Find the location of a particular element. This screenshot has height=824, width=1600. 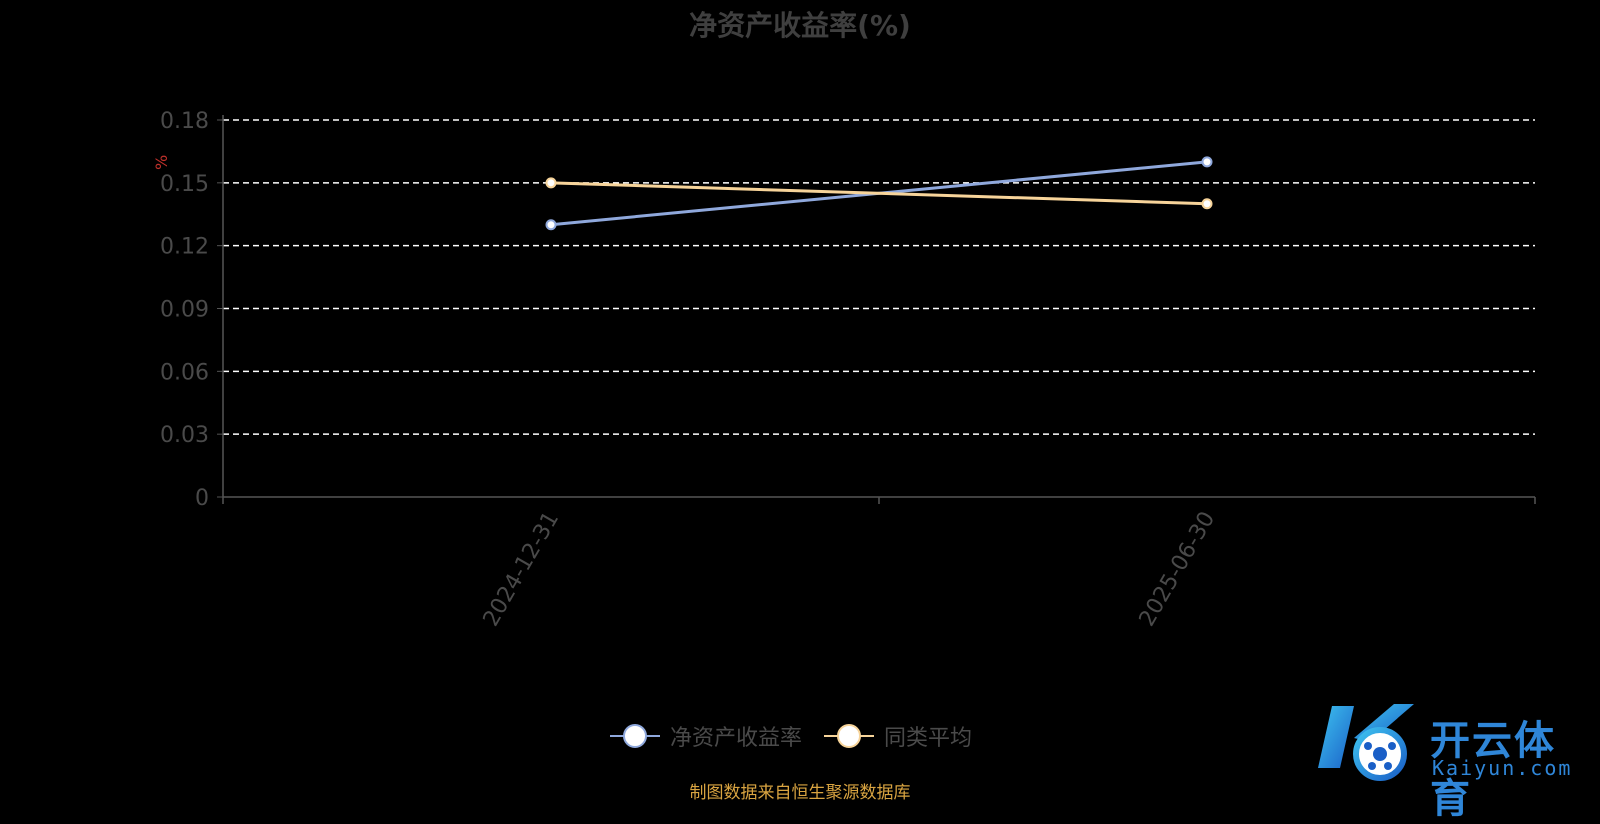

legend-item-peer-avg: 同类平均 is located at coordinates (898, 736).